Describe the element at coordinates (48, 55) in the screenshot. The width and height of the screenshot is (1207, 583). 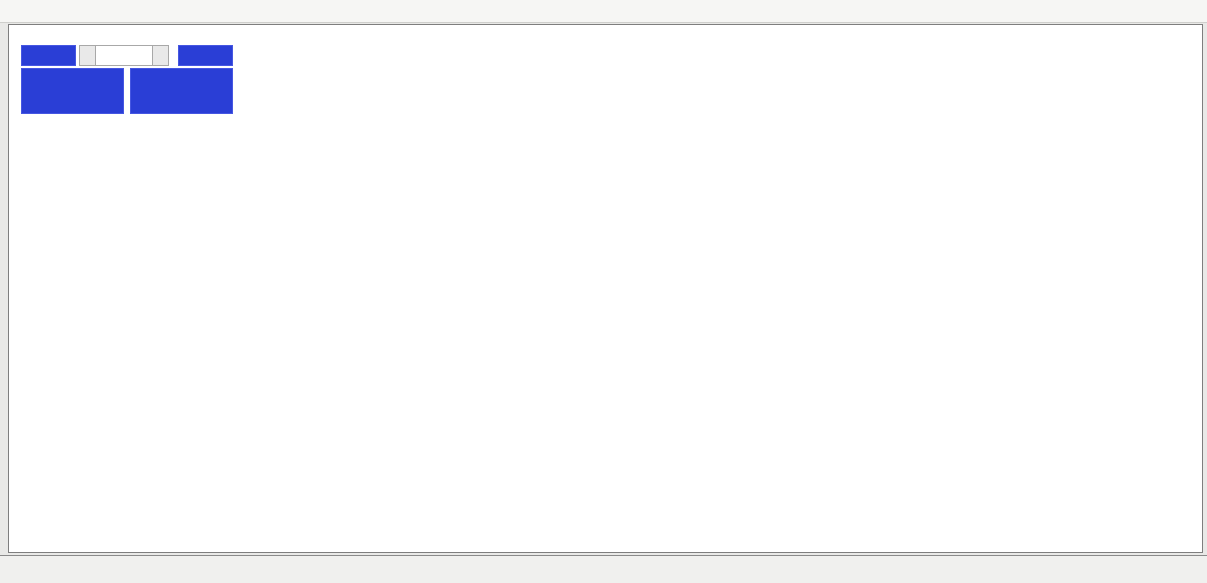
I see `sell-button` at that location.